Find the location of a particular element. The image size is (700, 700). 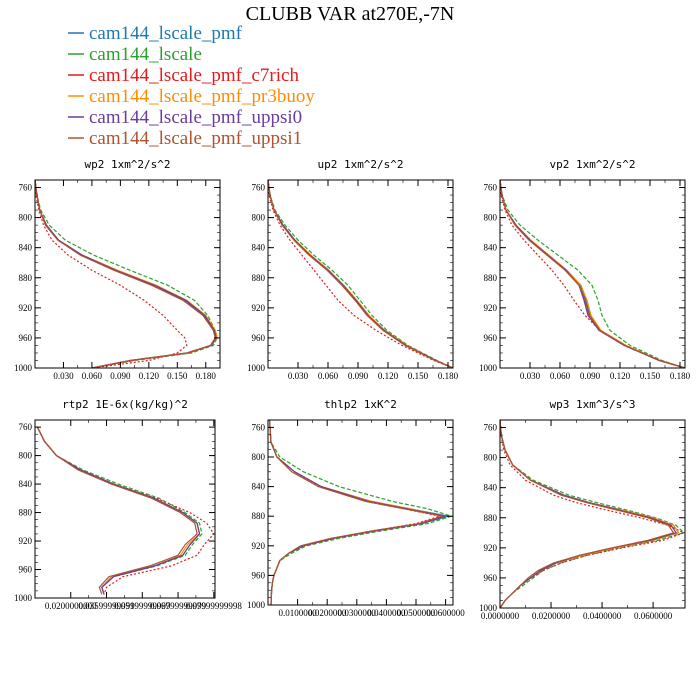

legend-item: cam144_lscale_pmf_uppsi0 is located at coordinates (185, 117).